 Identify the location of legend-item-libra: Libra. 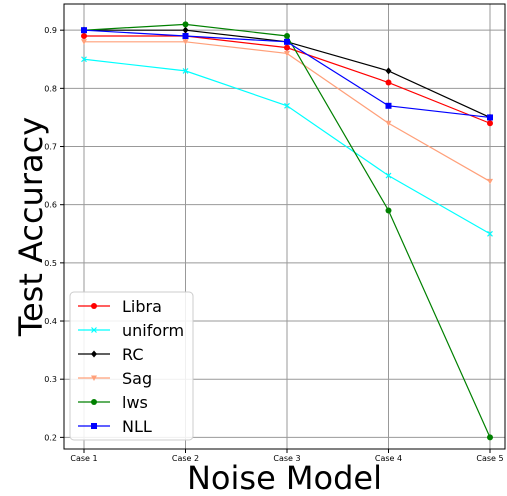
(120, 306).